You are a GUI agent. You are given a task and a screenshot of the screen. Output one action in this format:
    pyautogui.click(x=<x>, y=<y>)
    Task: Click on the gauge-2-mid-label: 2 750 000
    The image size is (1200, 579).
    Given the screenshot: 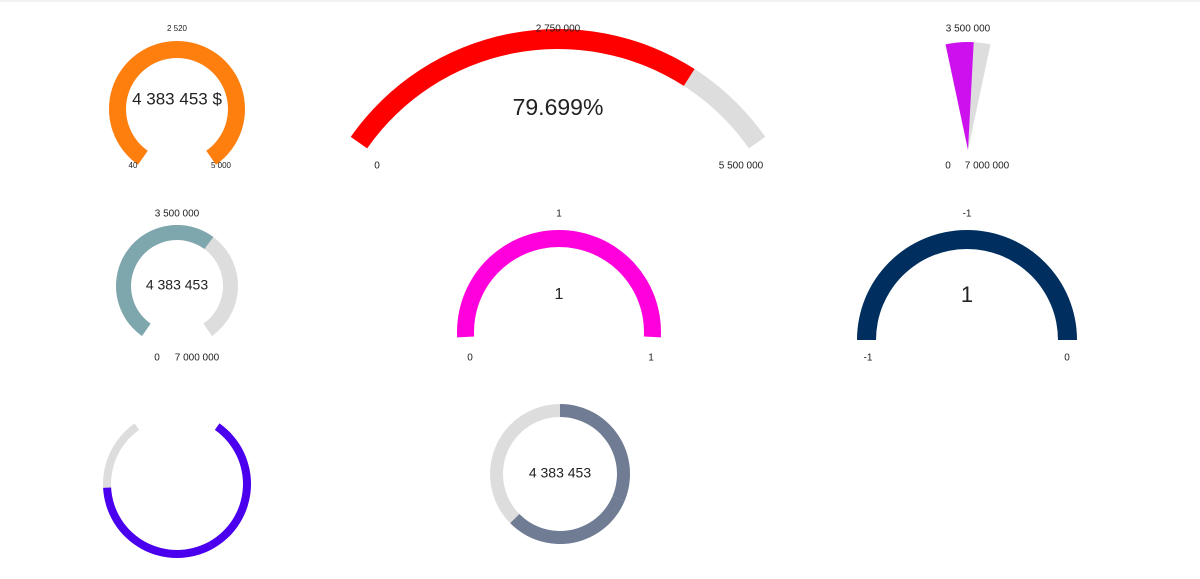 What is the action you would take?
    pyautogui.click(x=558, y=29)
    